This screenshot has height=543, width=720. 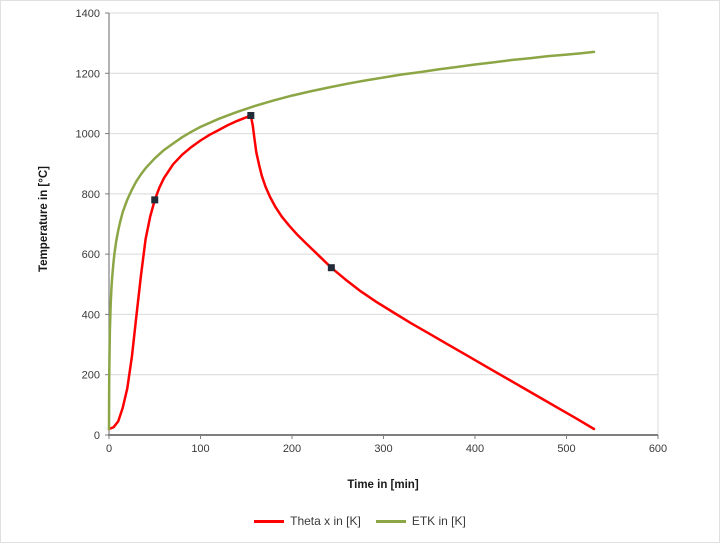 I want to click on x-tick-label: 200, so click(x=292, y=449).